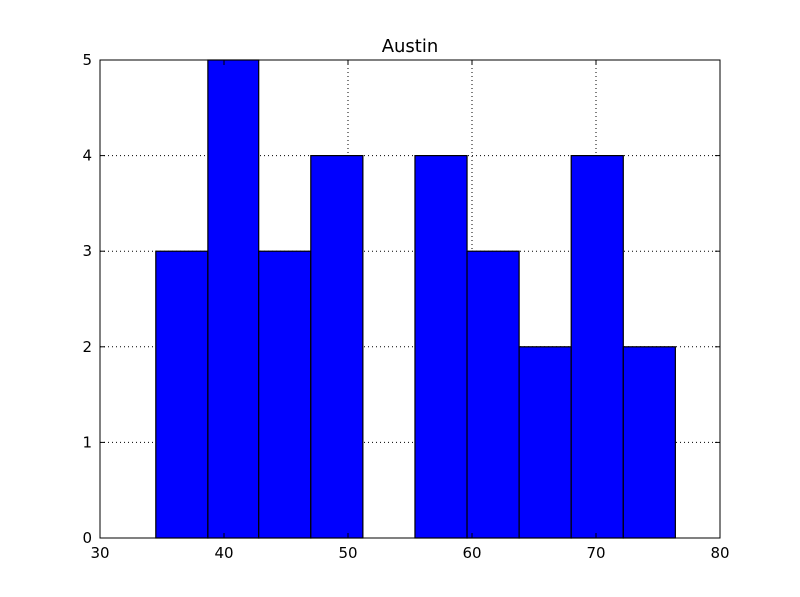  What do you see at coordinates (471, 553) in the screenshot?
I see `x-tick-label: 60` at bounding box center [471, 553].